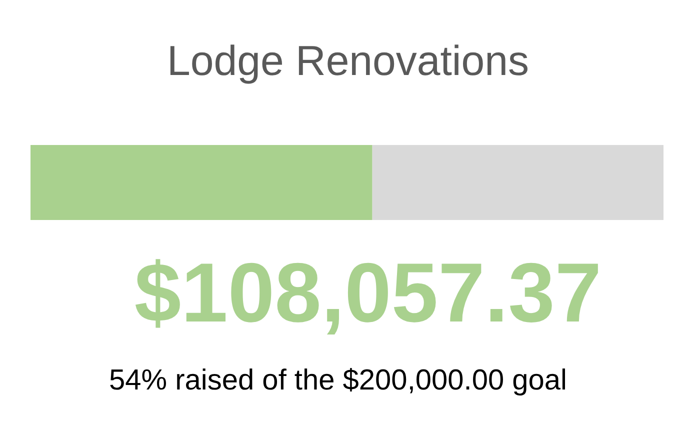 This screenshot has width=695, height=433. Describe the element at coordinates (338, 380) in the screenshot. I see `text: 54% raised of the $200,000.00 goal` at that location.